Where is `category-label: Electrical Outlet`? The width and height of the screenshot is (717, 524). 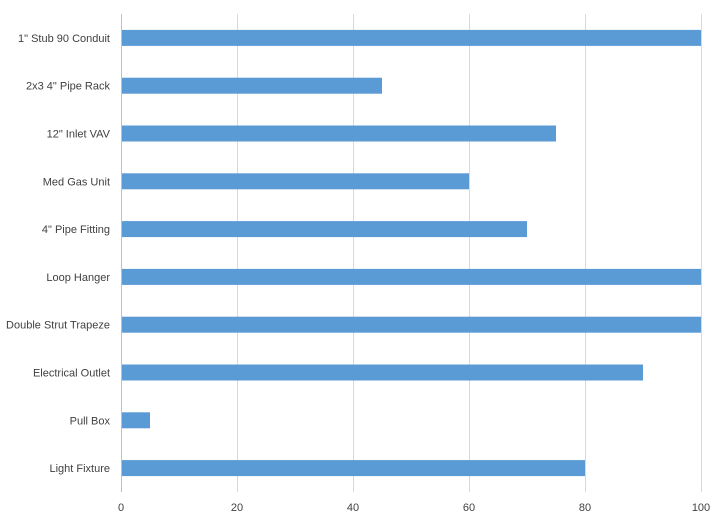
category-label: Electrical Outlet is located at coordinates (71, 374).